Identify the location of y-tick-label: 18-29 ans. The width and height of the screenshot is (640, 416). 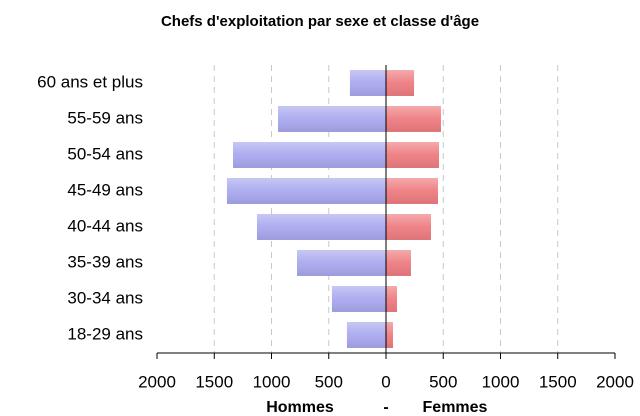
(105, 333).